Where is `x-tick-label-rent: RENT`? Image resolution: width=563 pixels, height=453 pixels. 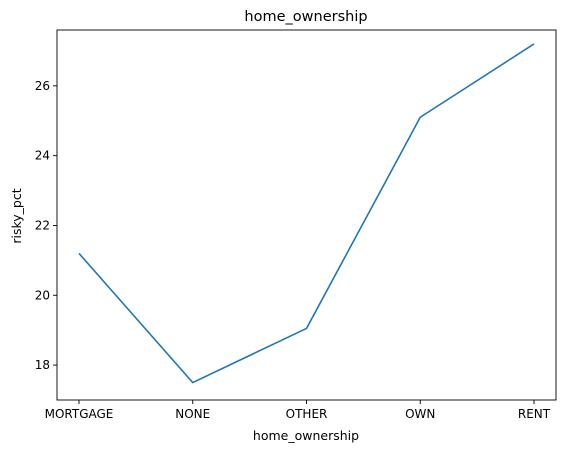 x-tick-label-rent: RENT is located at coordinates (534, 414).